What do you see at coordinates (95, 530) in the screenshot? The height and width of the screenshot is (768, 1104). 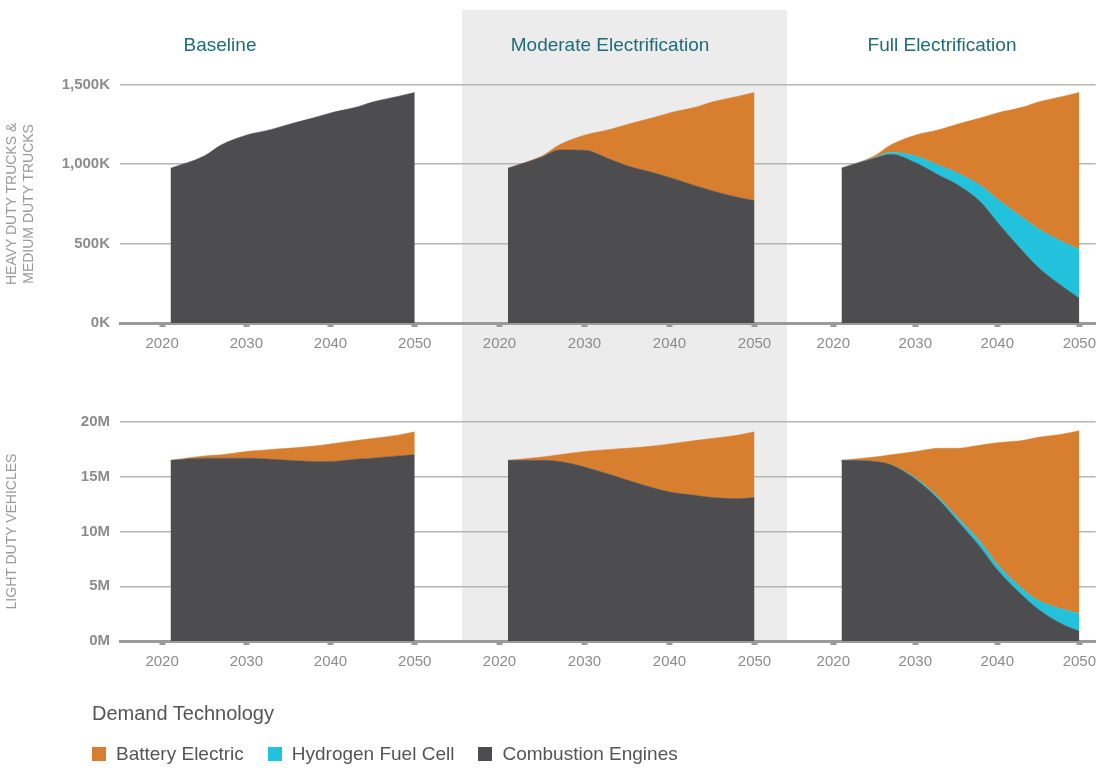 I see `y-tick-label: 10M` at bounding box center [95, 530].